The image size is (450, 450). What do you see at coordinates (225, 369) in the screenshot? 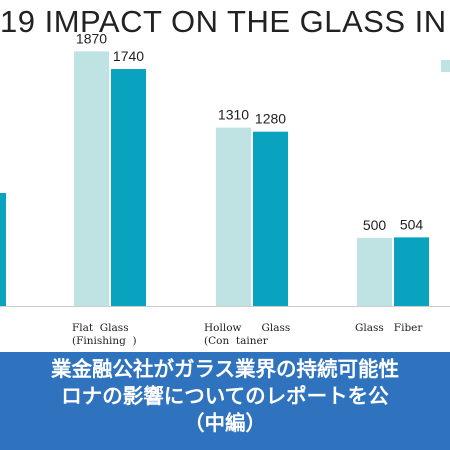
I see `banner-line-1: 業金融公社がガラス業界の持続可能性` at bounding box center [225, 369].